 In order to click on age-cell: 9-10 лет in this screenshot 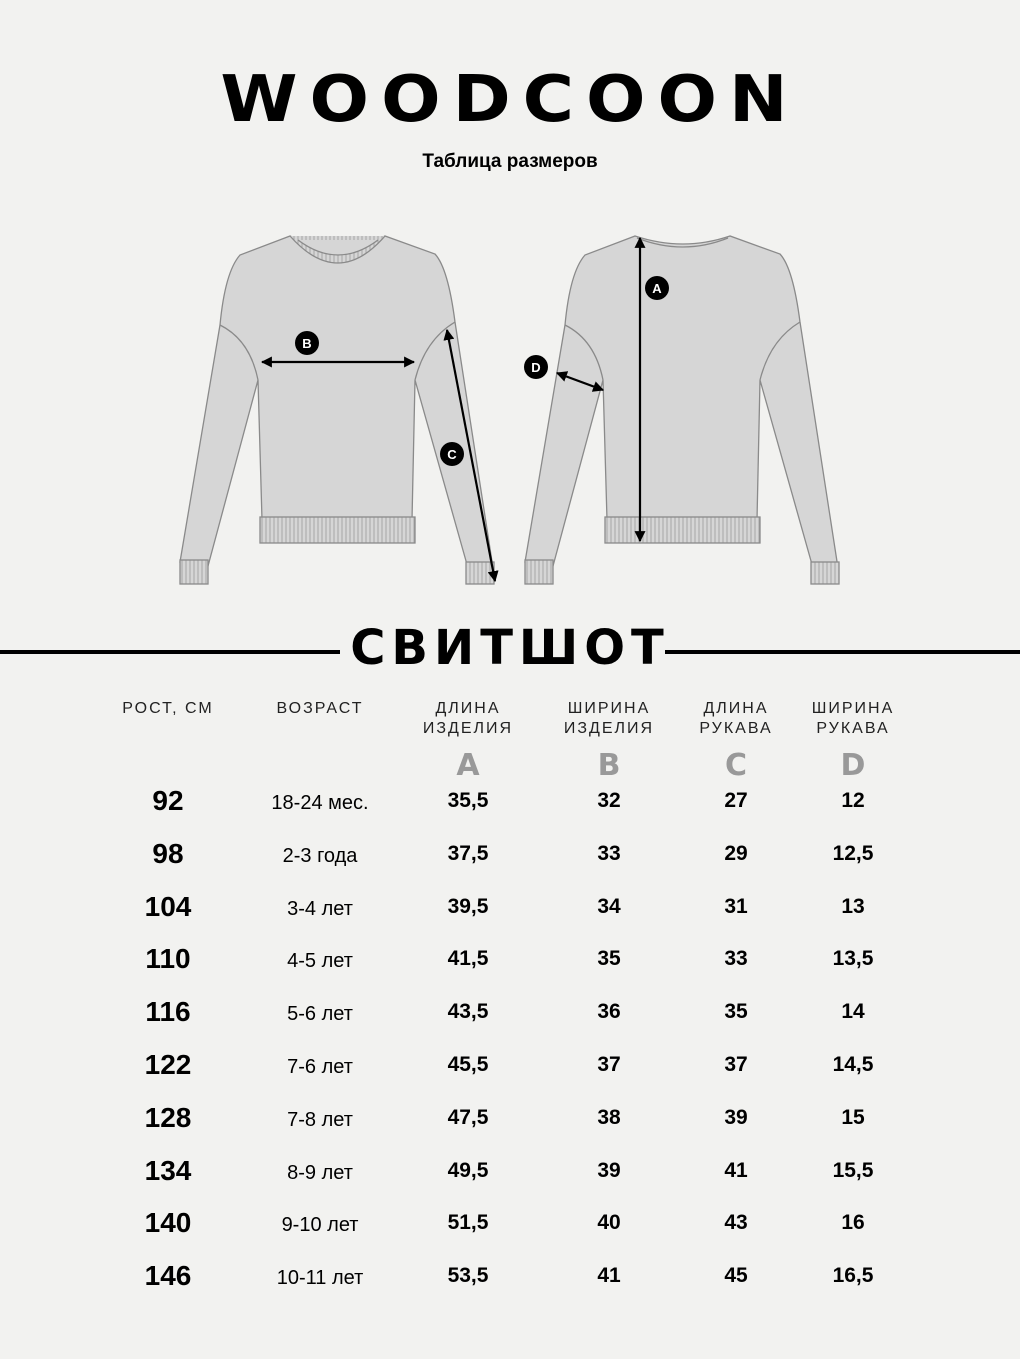, I will do `click(320, 1225)`.